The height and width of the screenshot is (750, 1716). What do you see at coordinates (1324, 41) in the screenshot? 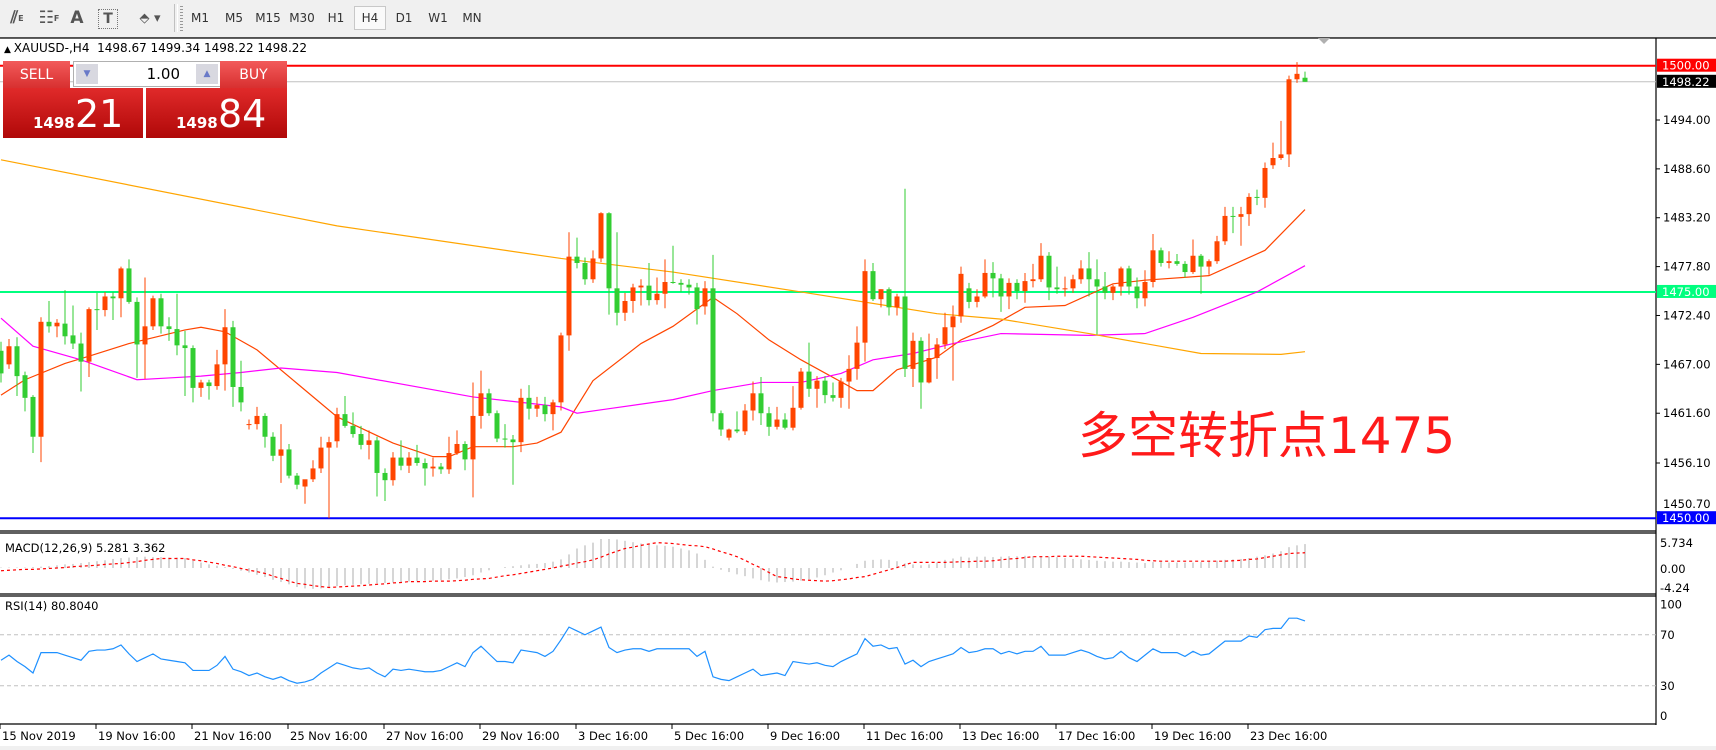
I see `chart-shift-marker-icon` at bounding box center [1324, 41].